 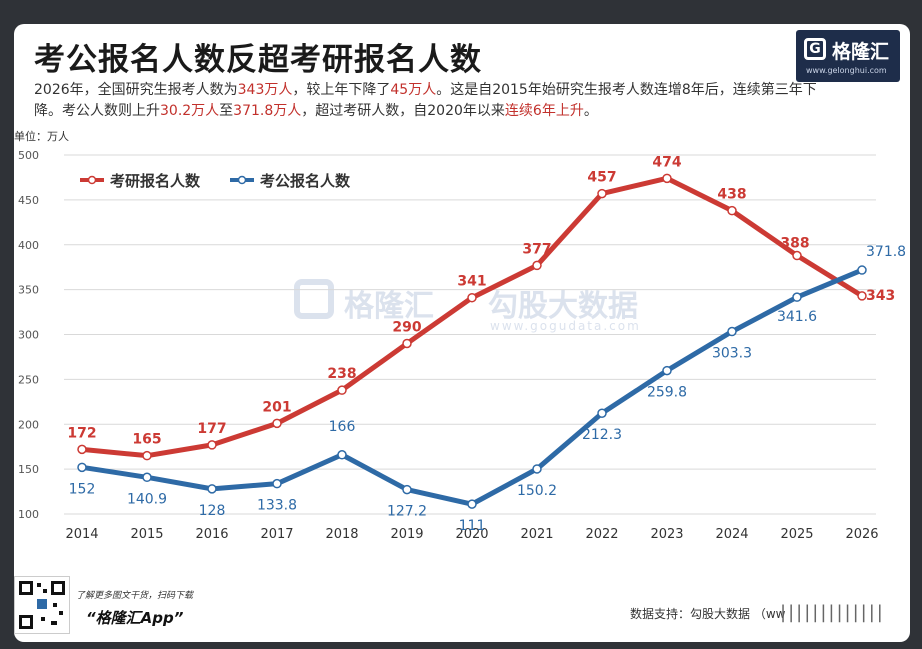 What do you see at coordinates (147, 499) in the screenshot?
I see `data-label: 140.9` at bounding box center [147, 499].